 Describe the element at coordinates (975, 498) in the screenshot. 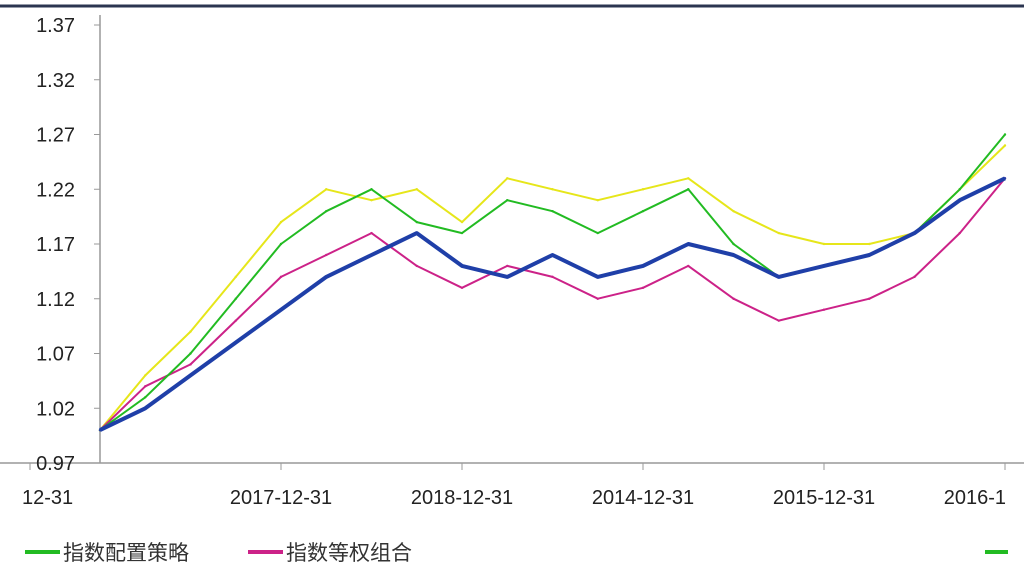

I see `x-tick-label: 2016-1` at that location.